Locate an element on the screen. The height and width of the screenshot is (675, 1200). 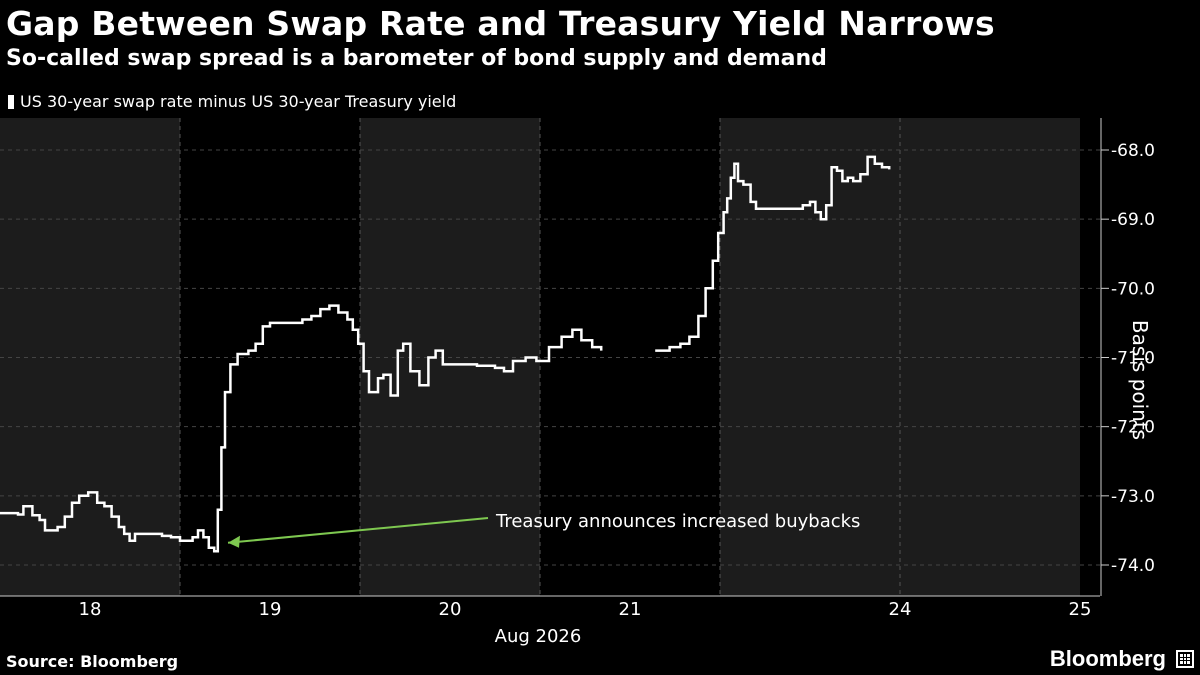
y-axis: -68.0 -69.0 -70.0 -71.0 -72.0 -73.0 -74.0 is located at coordinates (1127, 357).